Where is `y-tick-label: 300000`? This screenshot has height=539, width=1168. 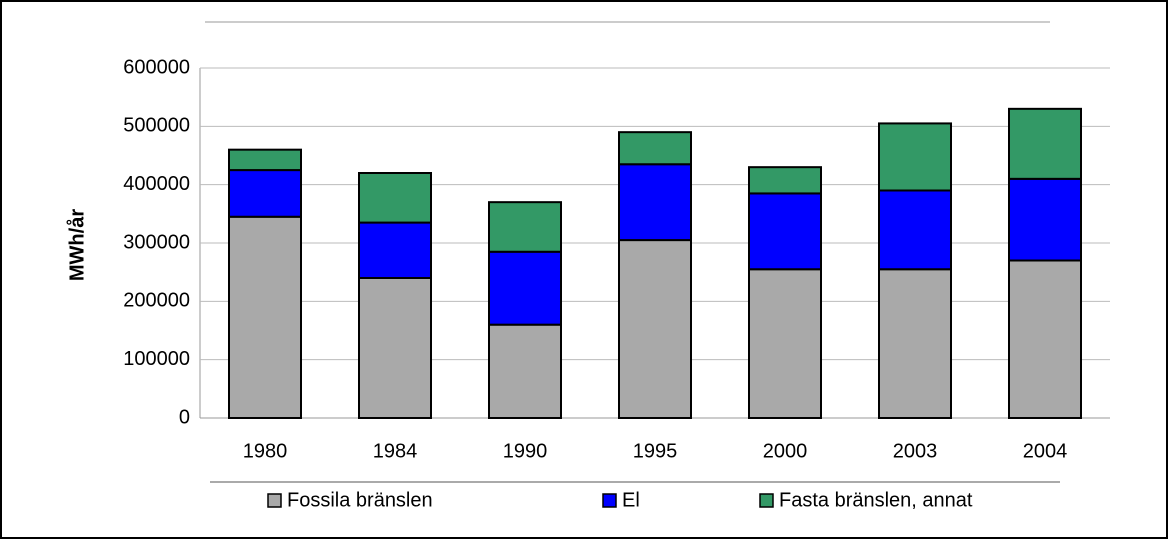
y-tick-label: 300000 is located at coordinates (156, 242).